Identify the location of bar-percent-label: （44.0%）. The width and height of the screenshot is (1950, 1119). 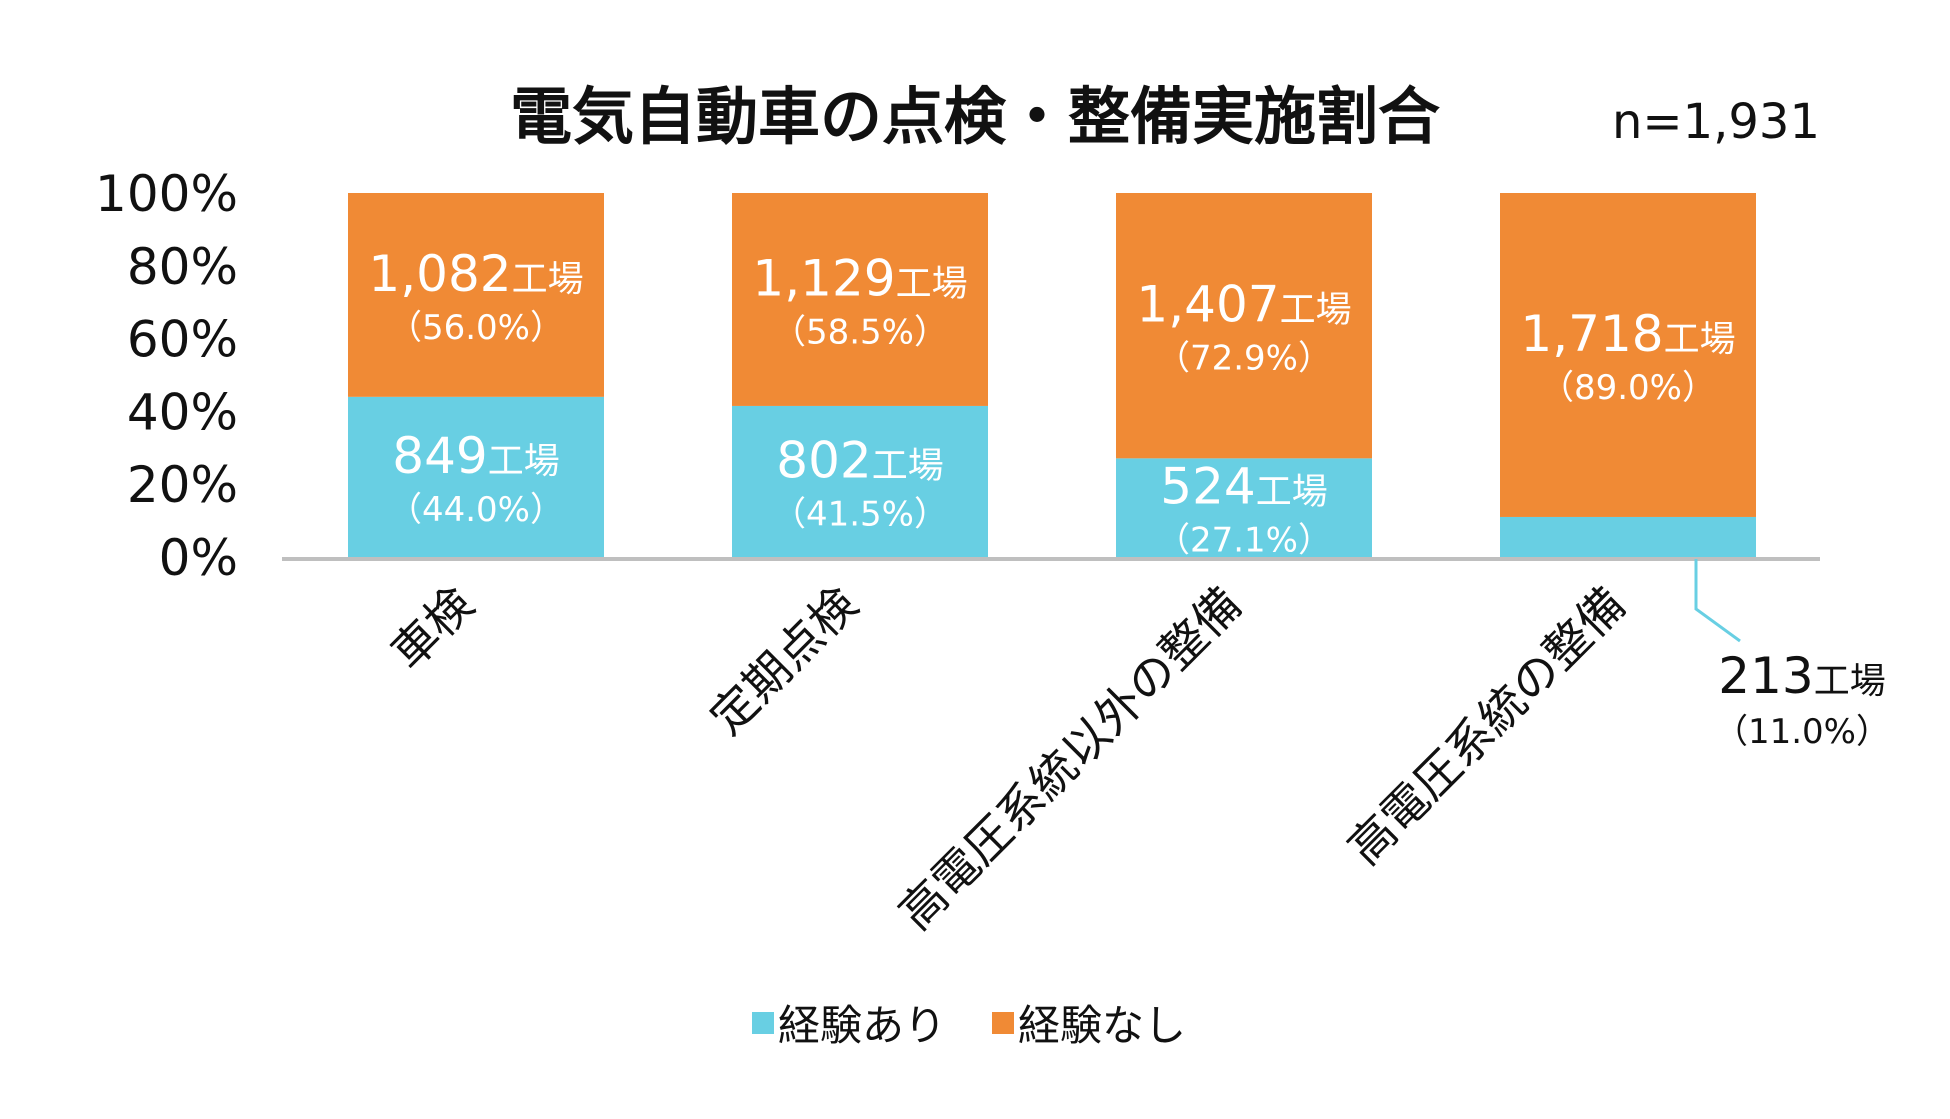
(476, 510).